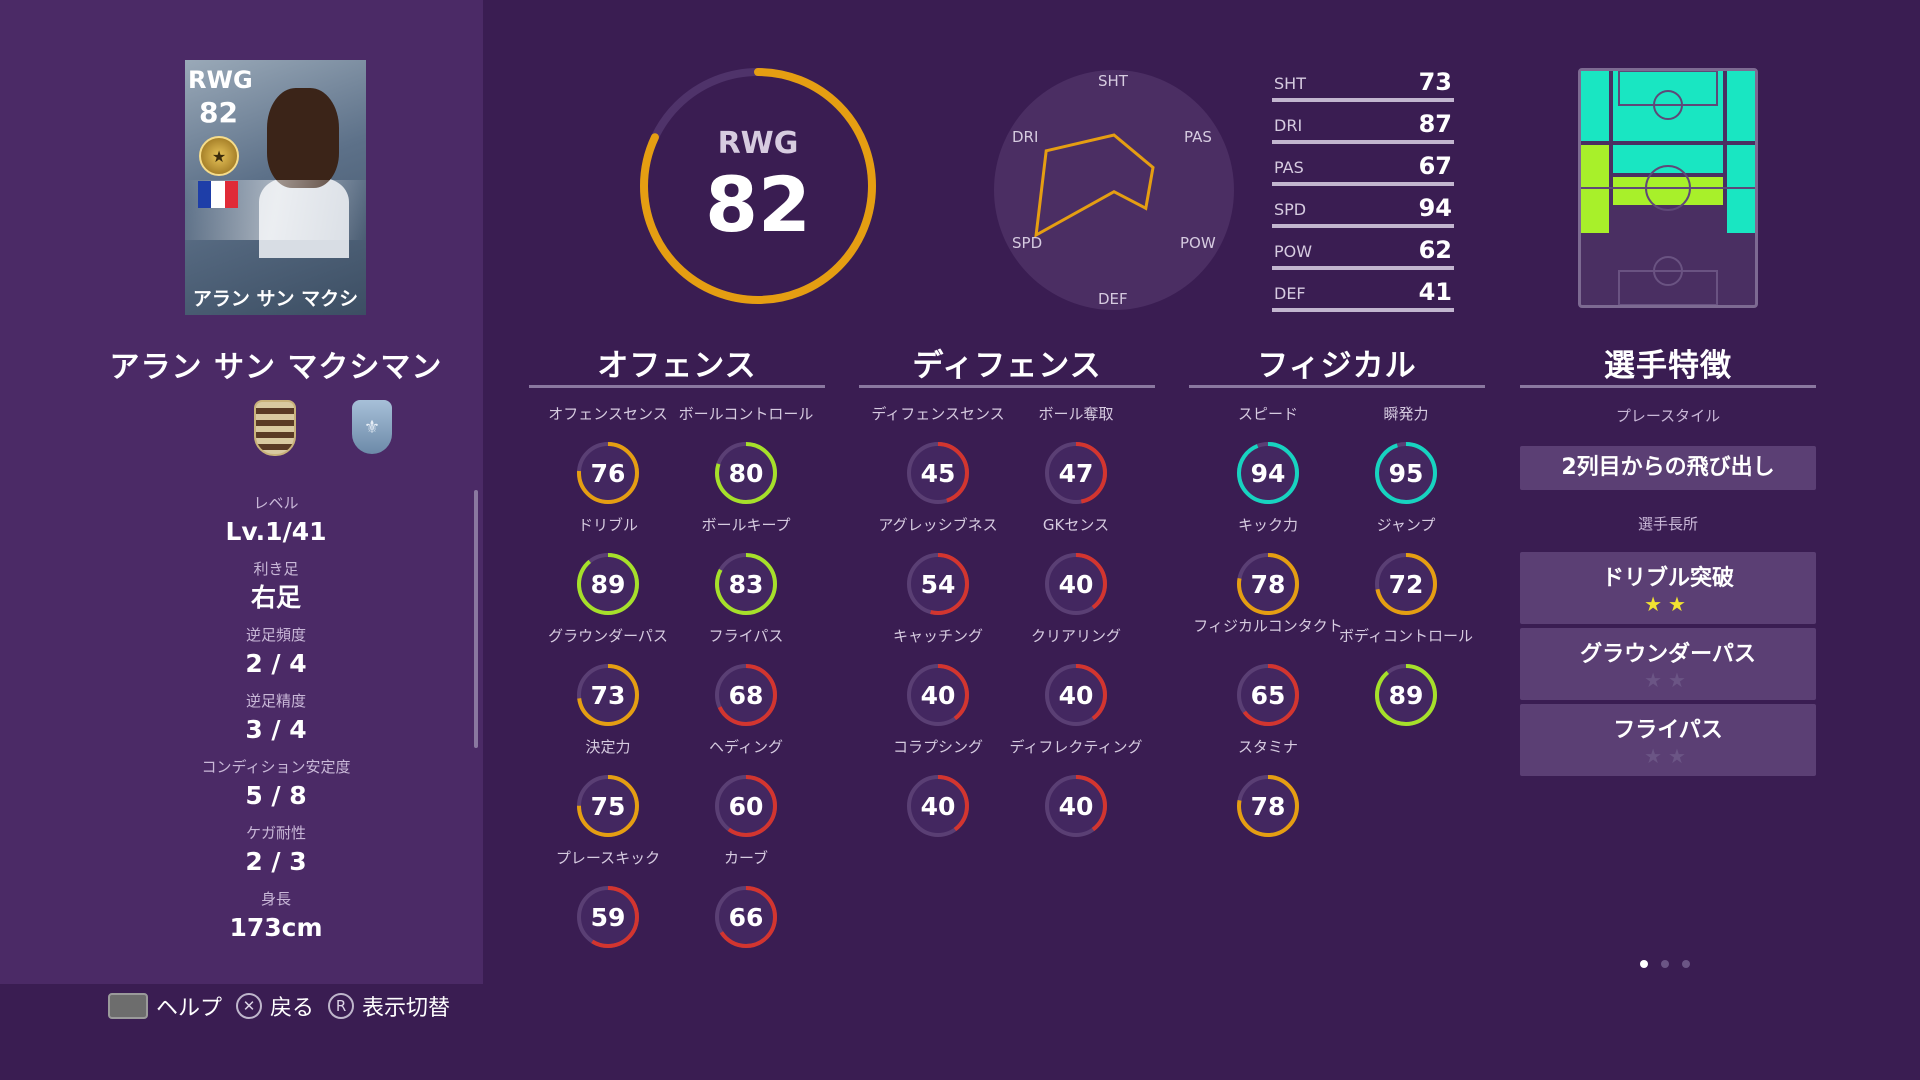  I want to click on r-button-icon: R, so click(341, 1006).